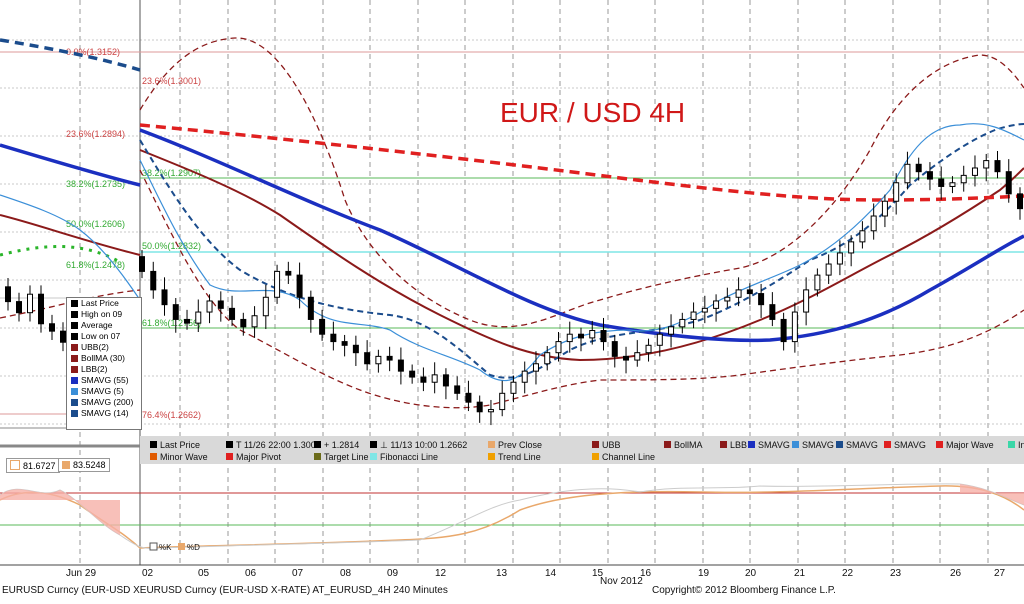 The image size is (1024, 604). I want to click on mini-legend-label: BollMA (30), so click(103, 358).